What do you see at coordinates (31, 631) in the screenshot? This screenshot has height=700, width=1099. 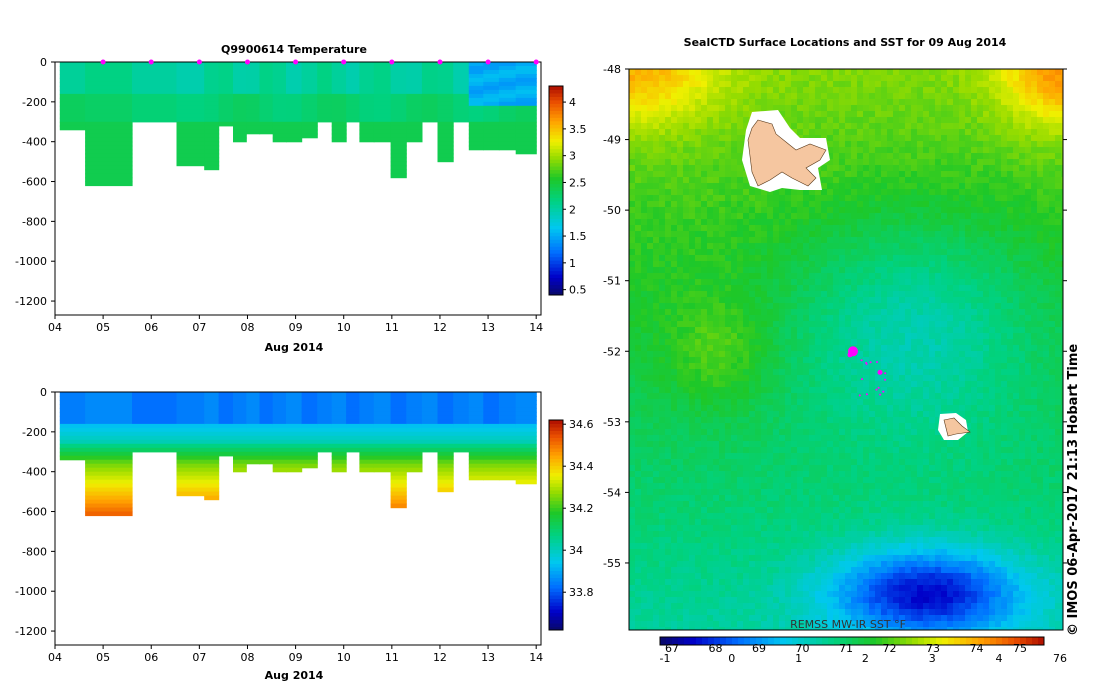 I see `y-tick-label: -1200` at bounding box center [31, 631].